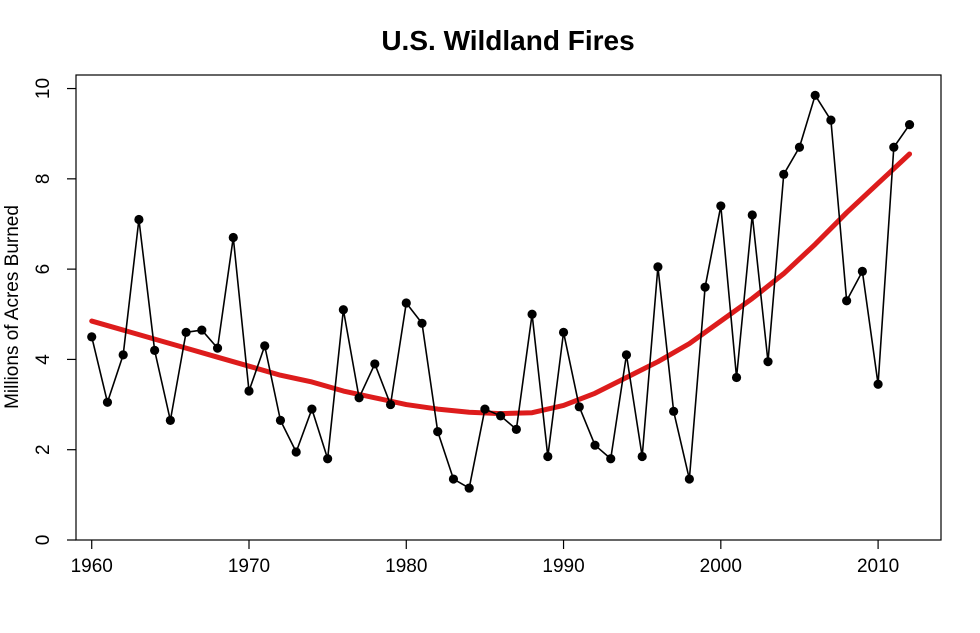 The image size is (980, 633). I want to click on x-tick-label: 1960, so click(92, 566).